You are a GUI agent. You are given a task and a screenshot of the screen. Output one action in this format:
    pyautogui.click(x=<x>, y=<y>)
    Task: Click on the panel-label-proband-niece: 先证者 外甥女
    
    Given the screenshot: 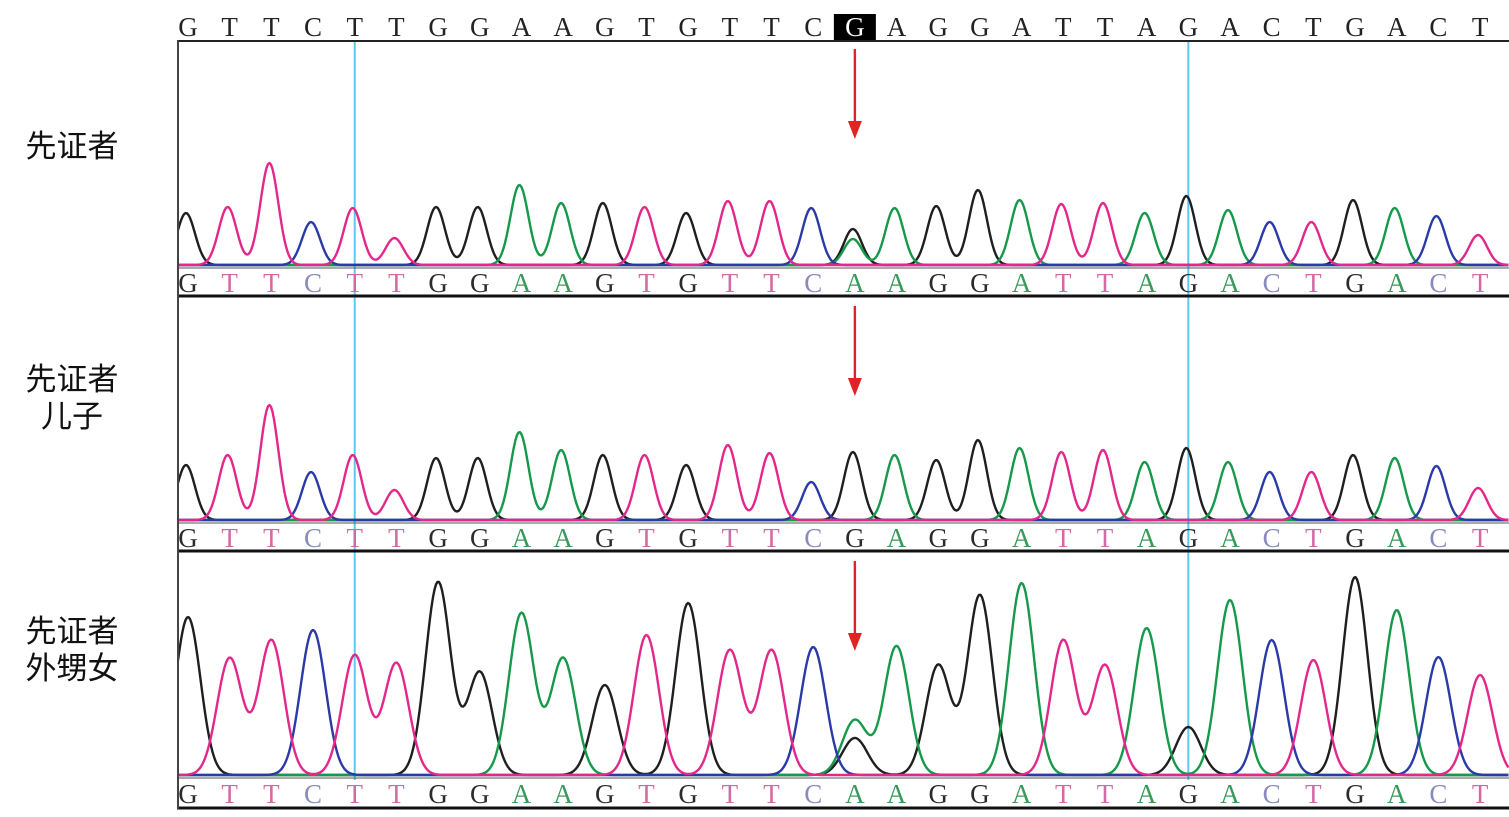 What is the action you would take?
    pyautogui.click(x=72, y=651)
    